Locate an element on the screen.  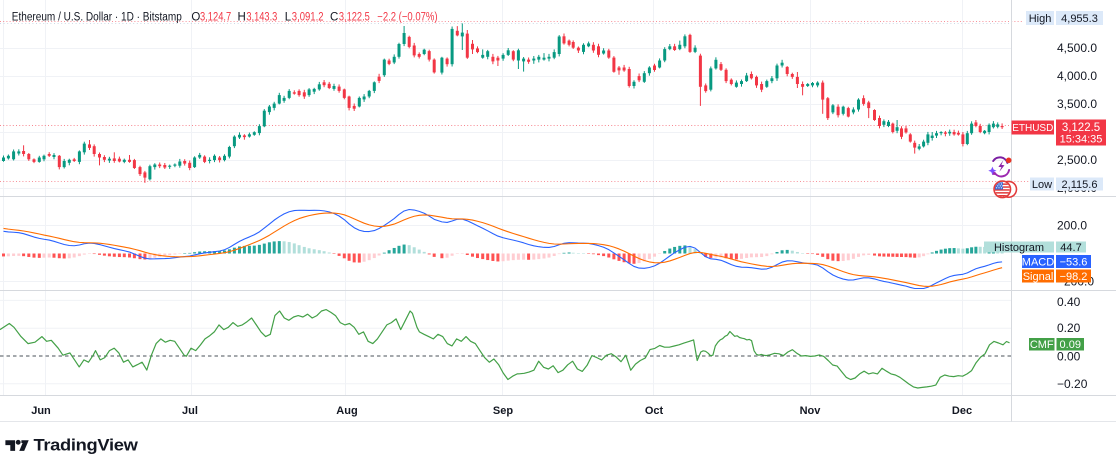
svg-text: −2.2 (−0.07%) is located at coordinates (407, 18).